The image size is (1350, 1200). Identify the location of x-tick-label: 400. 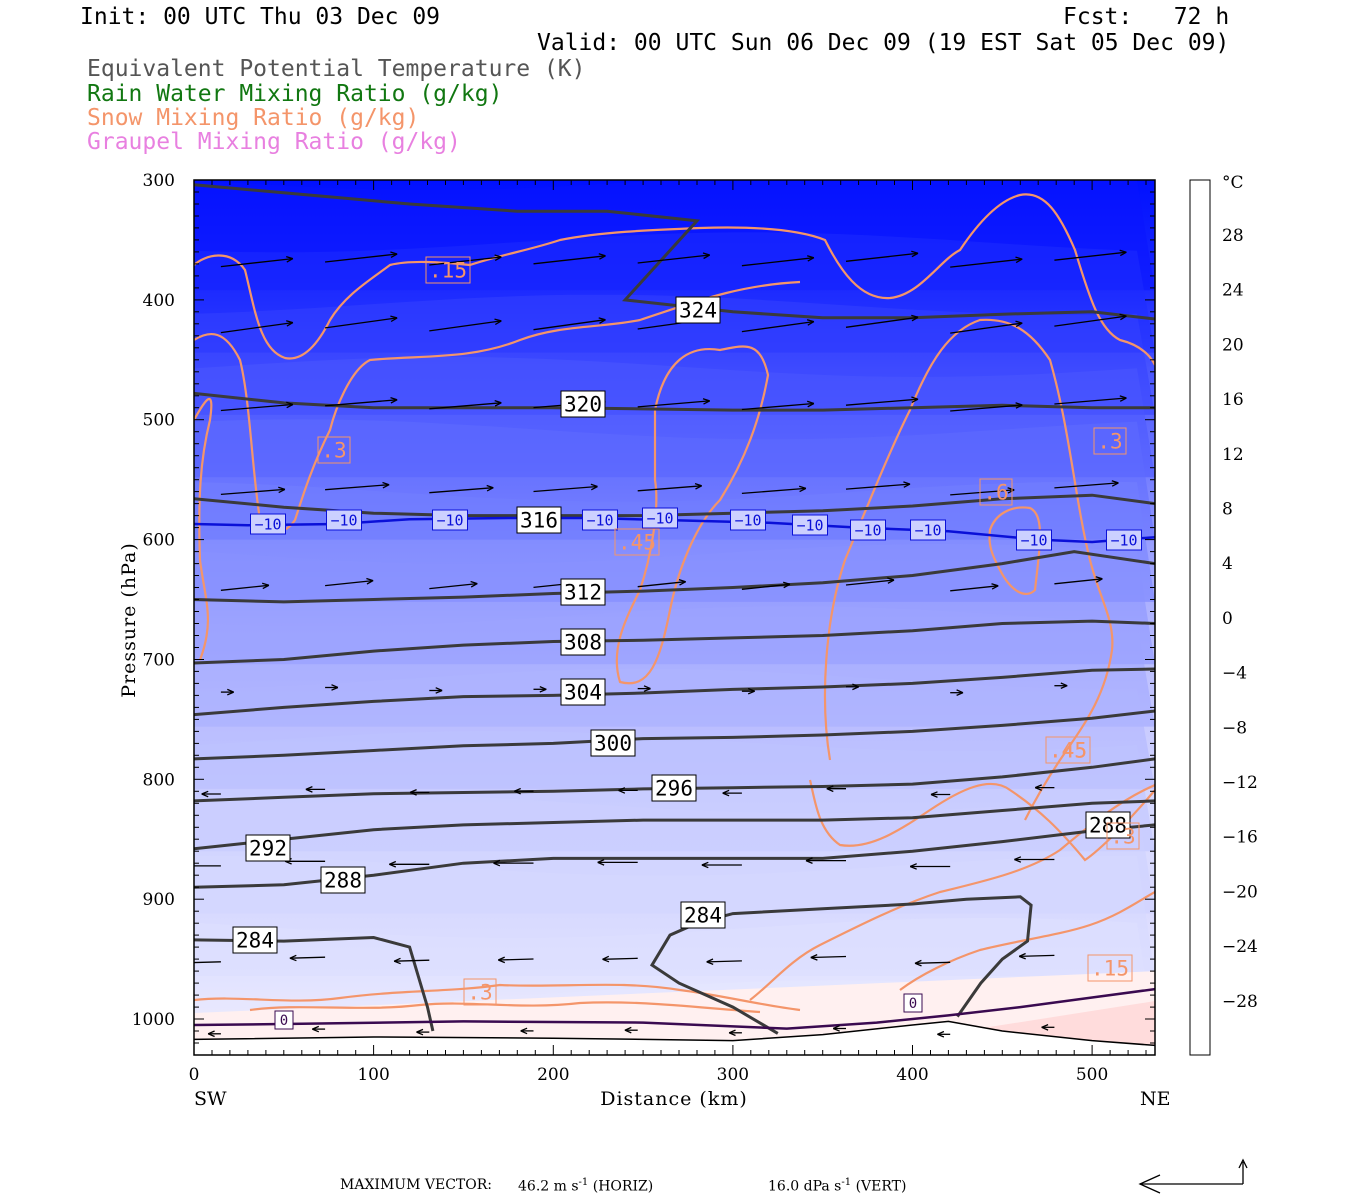
(912, 1075).